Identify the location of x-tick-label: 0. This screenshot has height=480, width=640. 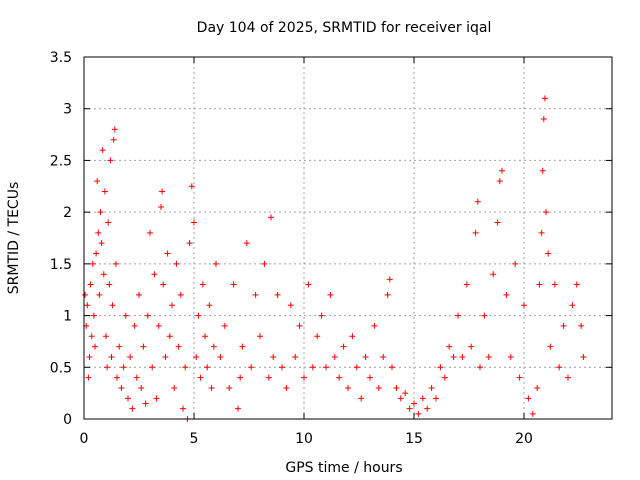
(84, 439).